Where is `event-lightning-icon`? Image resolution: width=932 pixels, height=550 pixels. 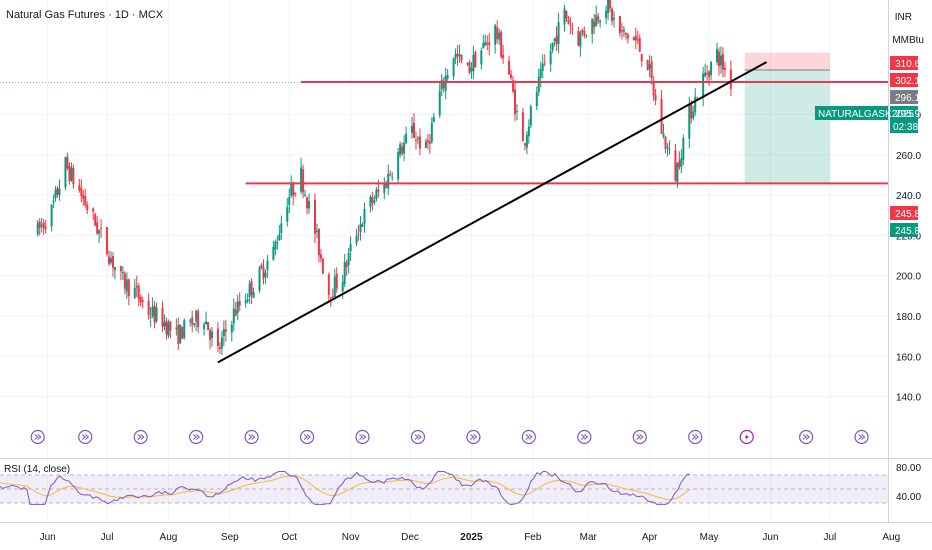
event-lightning-icon is located at coordinates (746, 437).